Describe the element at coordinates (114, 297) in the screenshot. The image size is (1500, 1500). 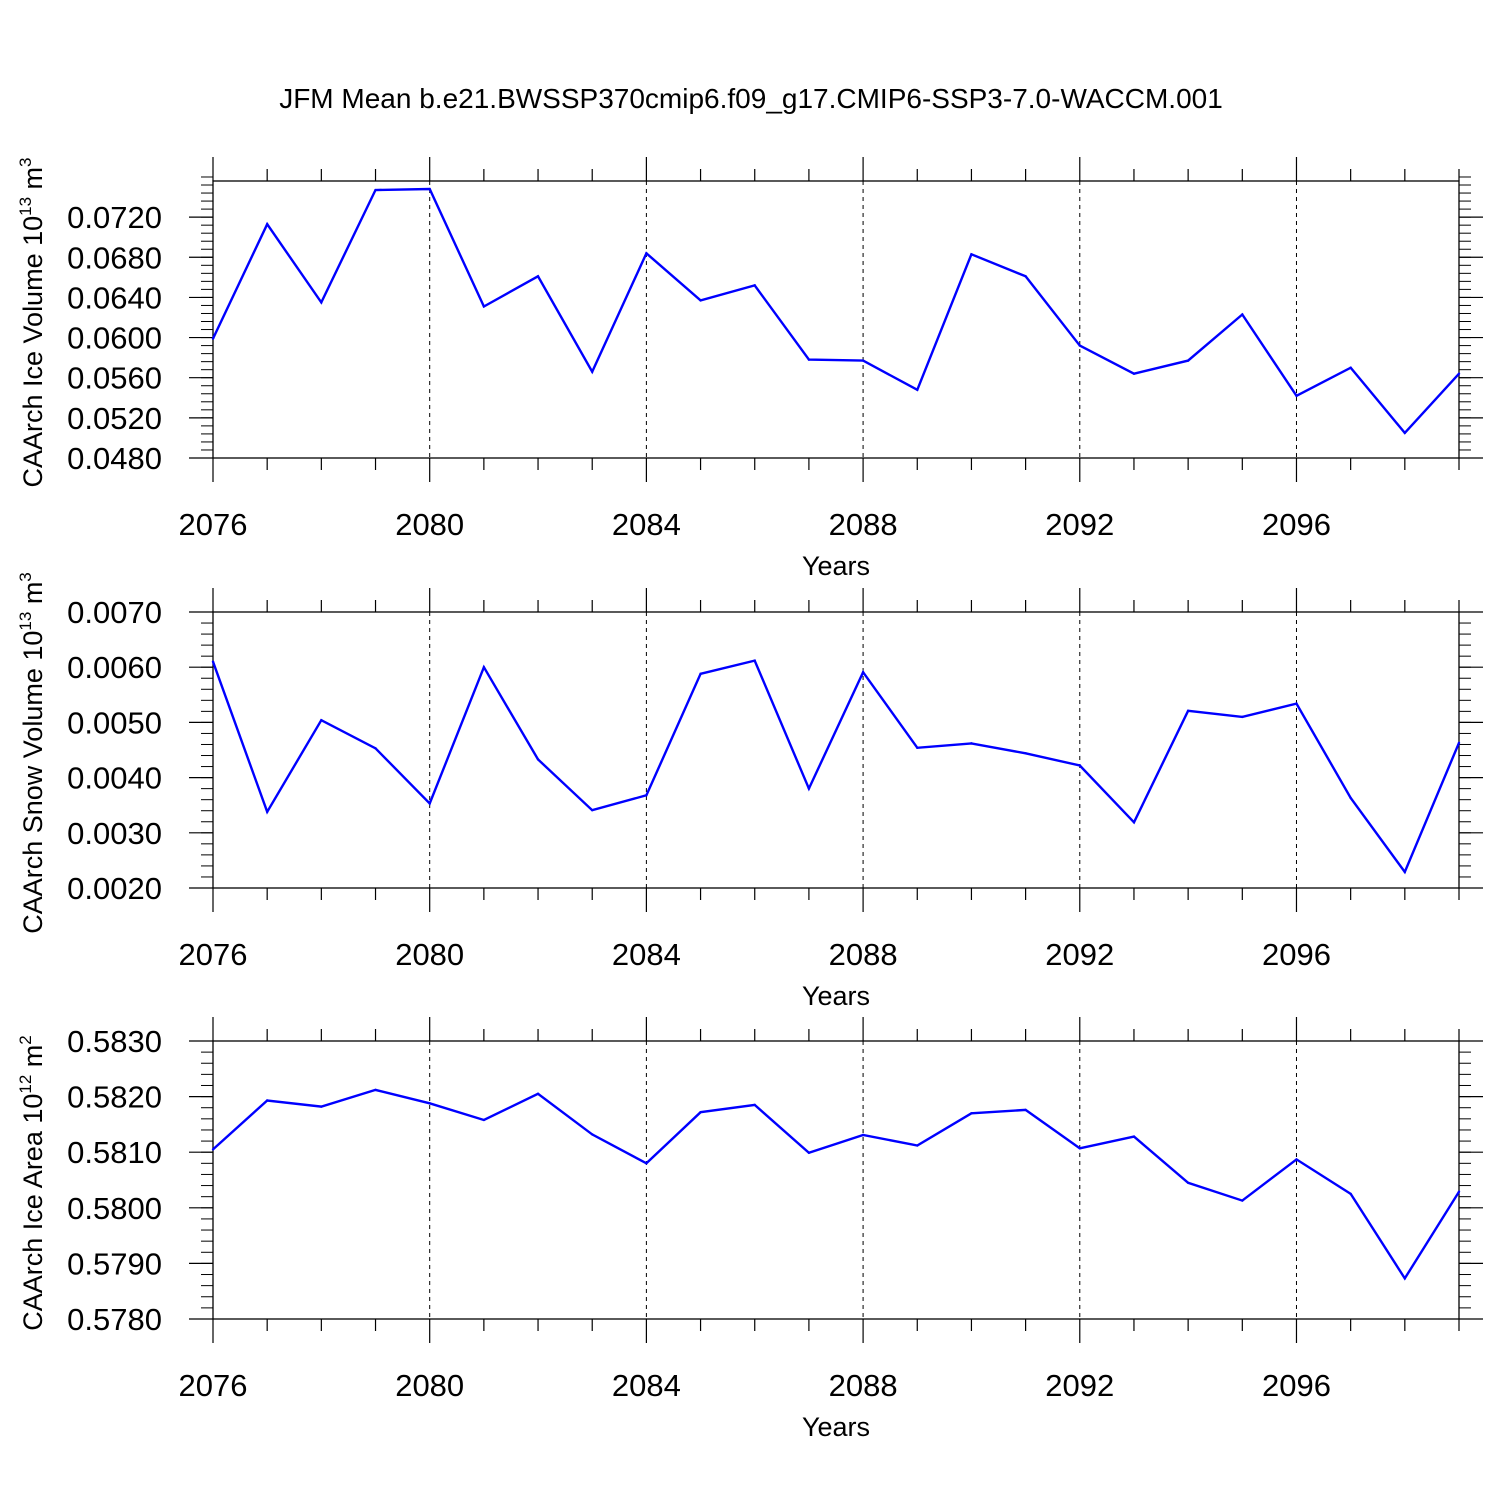
I see `y-tick-label: 0.0640` at that location.